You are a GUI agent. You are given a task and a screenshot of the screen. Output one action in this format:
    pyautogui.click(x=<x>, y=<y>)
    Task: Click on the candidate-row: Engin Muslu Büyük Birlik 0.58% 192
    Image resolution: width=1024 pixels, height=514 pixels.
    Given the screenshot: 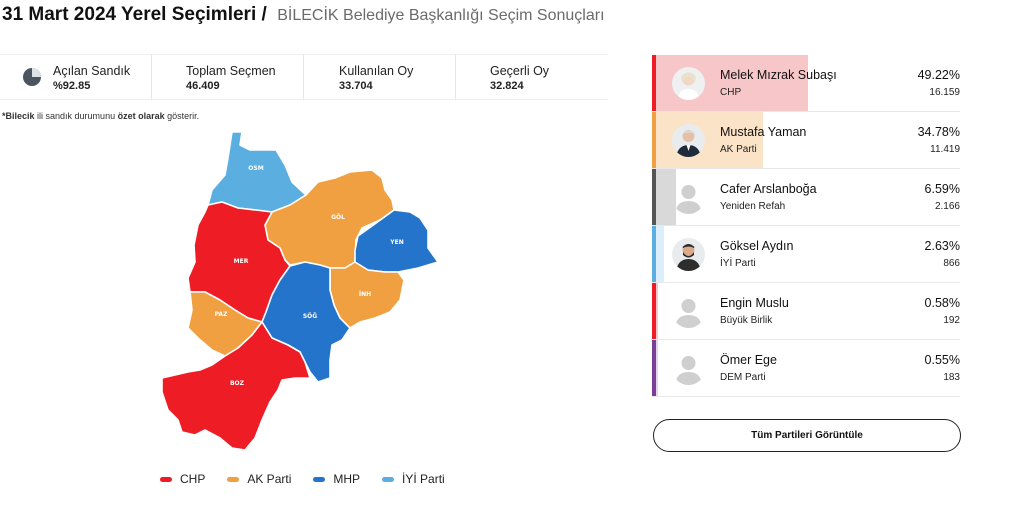 What is the action you would take?
    pyautogui.click(x=806, y=311)
    